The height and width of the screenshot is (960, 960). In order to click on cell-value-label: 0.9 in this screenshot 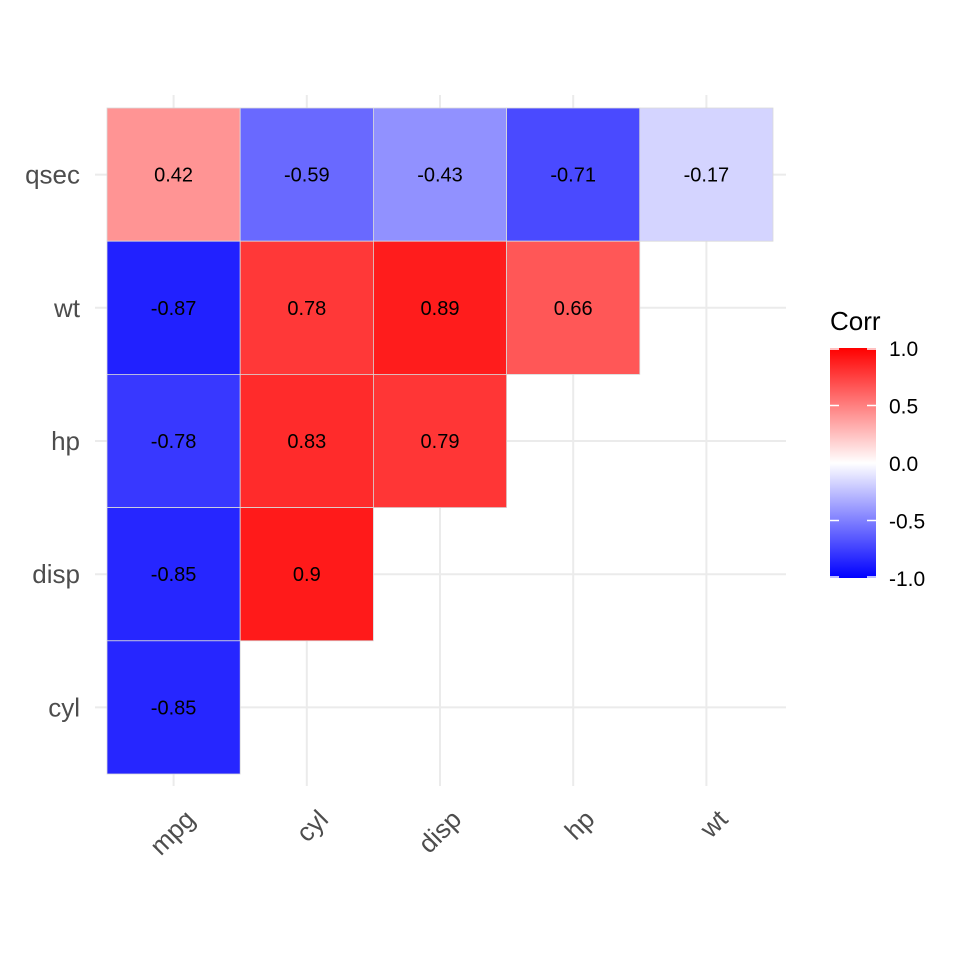, I will do `click(307, 575)`.